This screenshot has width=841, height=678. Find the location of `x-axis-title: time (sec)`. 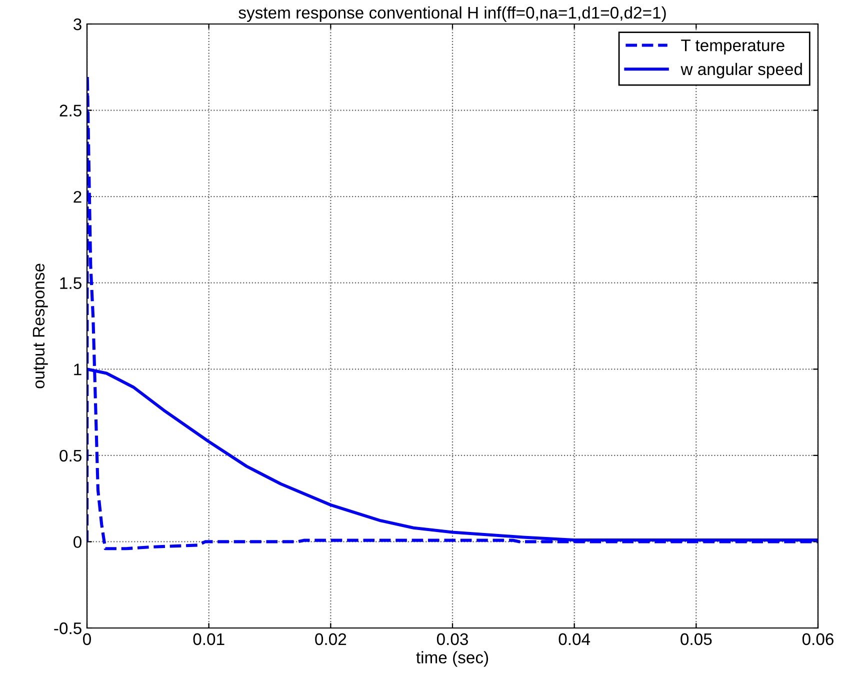

x-axis-title: time (sec) is located at coordinates (452, 659).